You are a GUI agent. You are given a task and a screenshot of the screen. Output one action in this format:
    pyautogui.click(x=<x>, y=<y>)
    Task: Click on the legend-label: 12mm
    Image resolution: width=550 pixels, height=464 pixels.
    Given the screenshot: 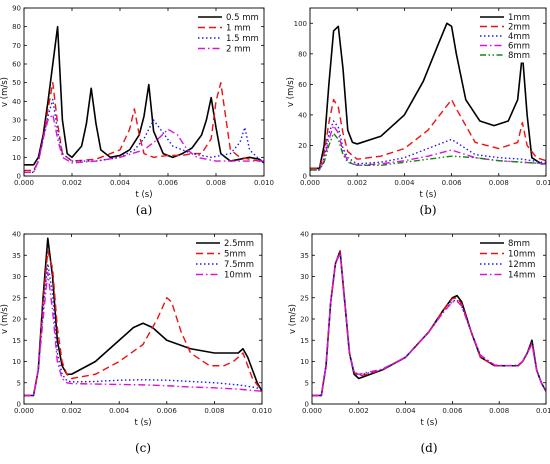 What is the action you would take?
    pyautogui.click(x=521, y=265)
    